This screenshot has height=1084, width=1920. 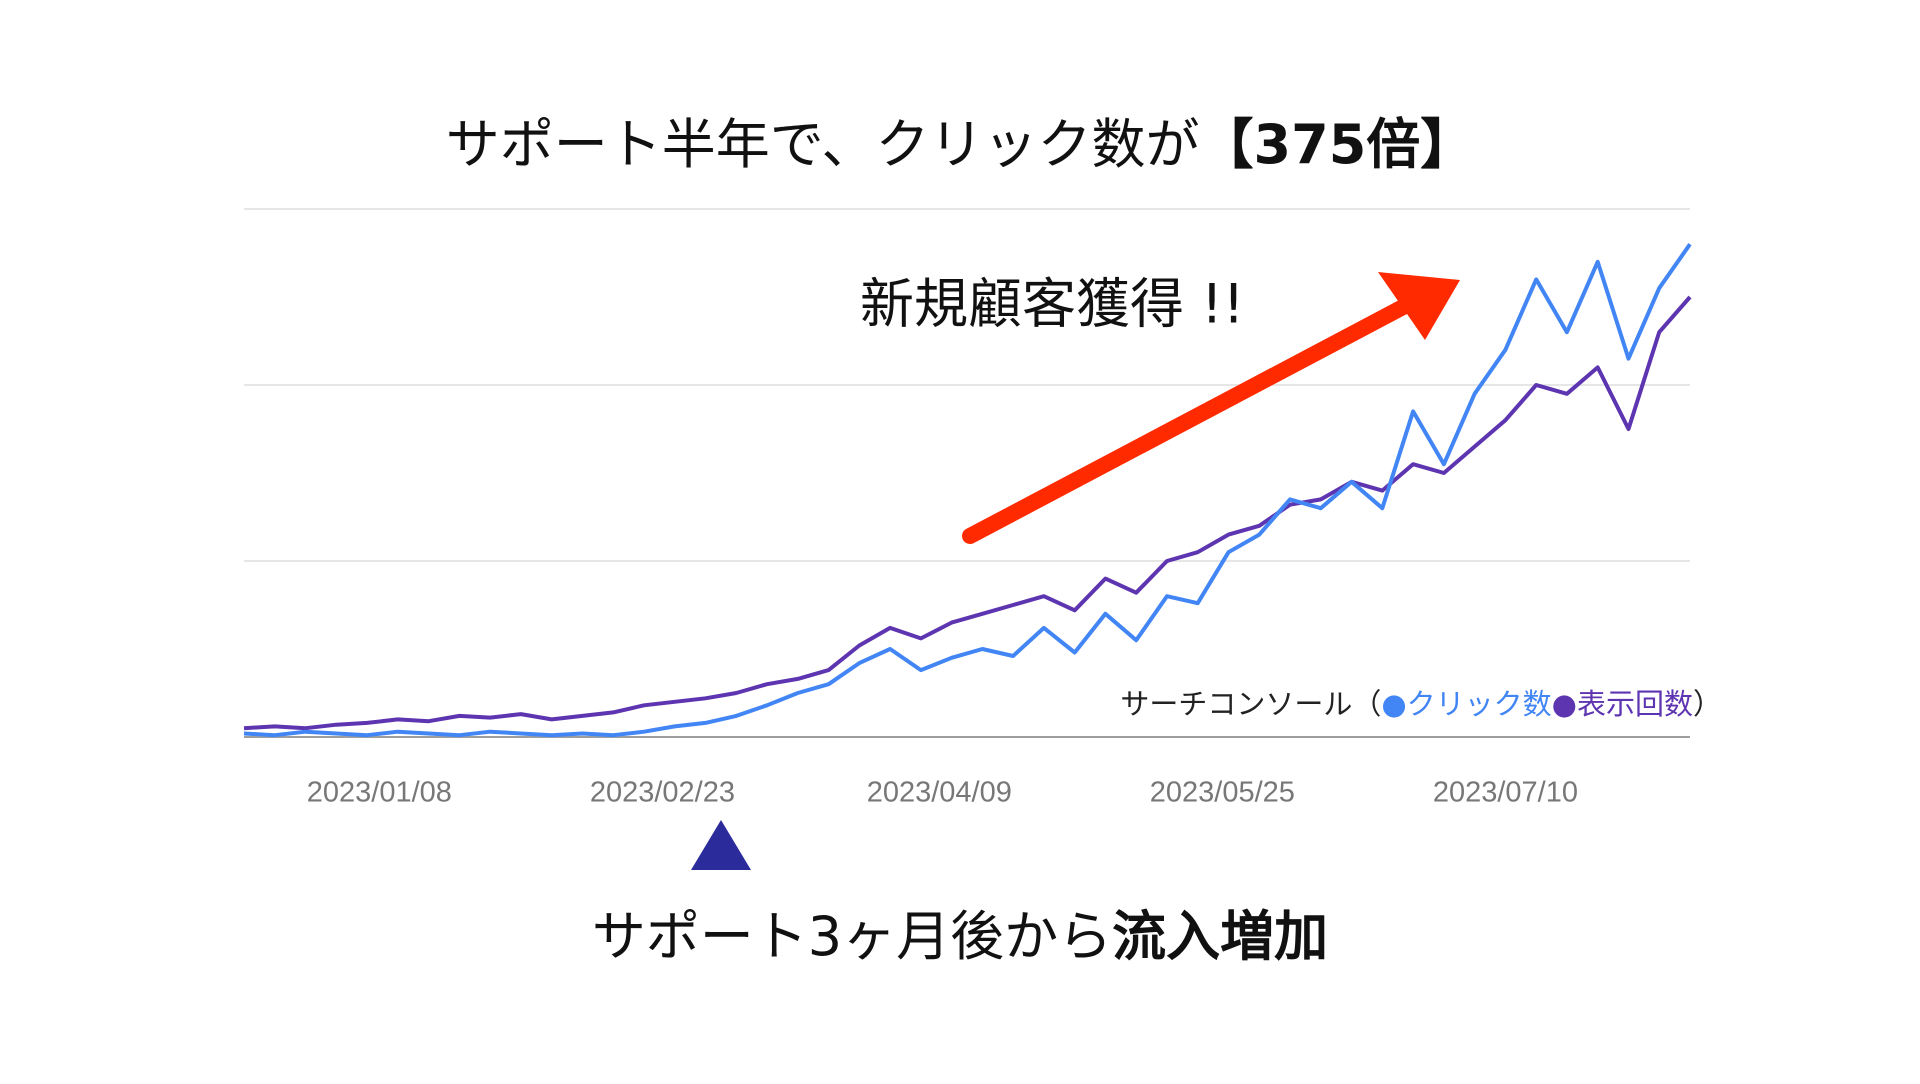 What do you see at coordinates (1635, 704) in the screenshot?
I see `legend-entry: 表示回数` at bounding box center [1635, 704].